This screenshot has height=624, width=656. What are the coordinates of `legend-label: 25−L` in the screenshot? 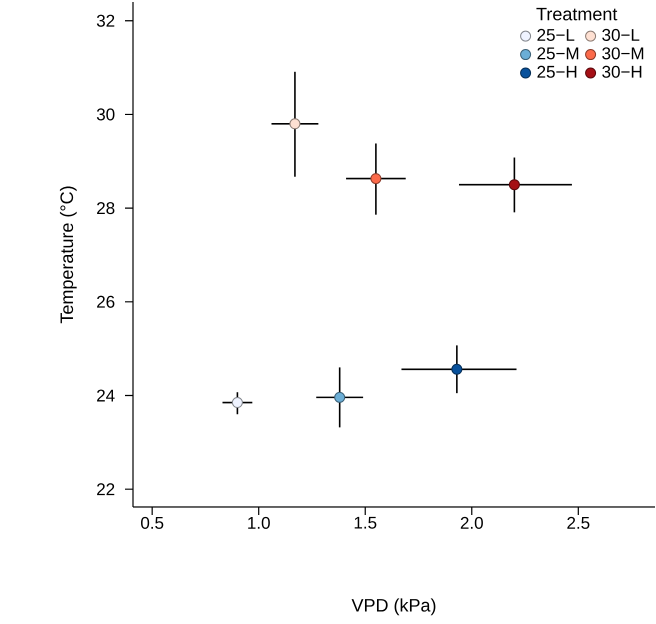 It's located at (555, 34).